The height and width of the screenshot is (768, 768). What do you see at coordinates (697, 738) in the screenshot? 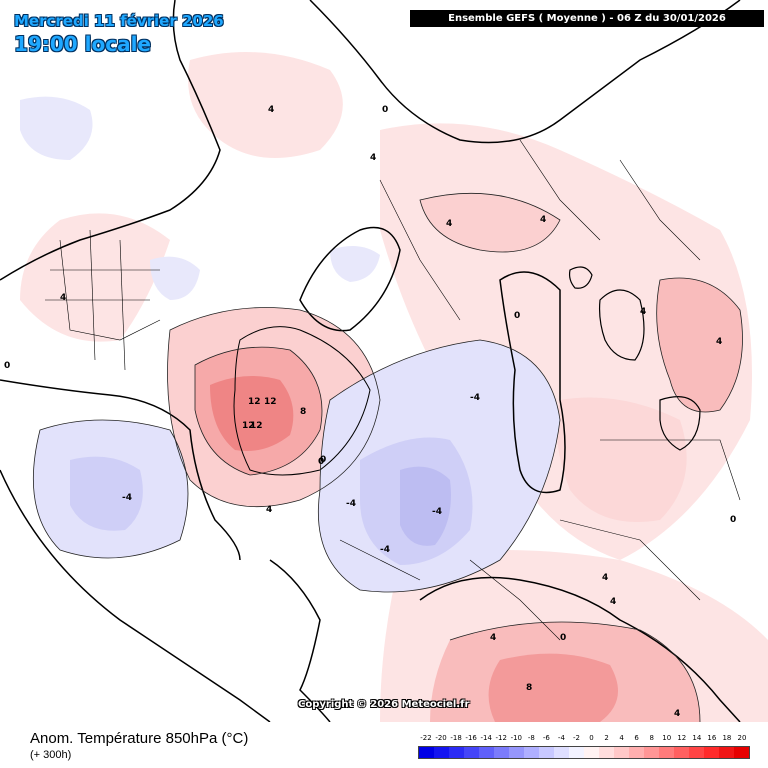
I see `legend-label: 14` at bounding box center [697, 738].